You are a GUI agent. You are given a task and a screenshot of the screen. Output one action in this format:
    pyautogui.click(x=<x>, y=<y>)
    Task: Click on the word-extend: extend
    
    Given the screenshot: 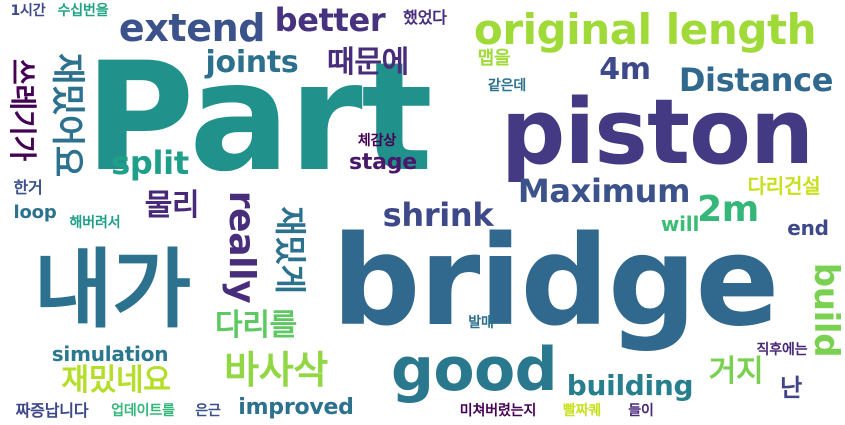 What is the action you would take?
    pyautogui.click(x=192, y=28)
    